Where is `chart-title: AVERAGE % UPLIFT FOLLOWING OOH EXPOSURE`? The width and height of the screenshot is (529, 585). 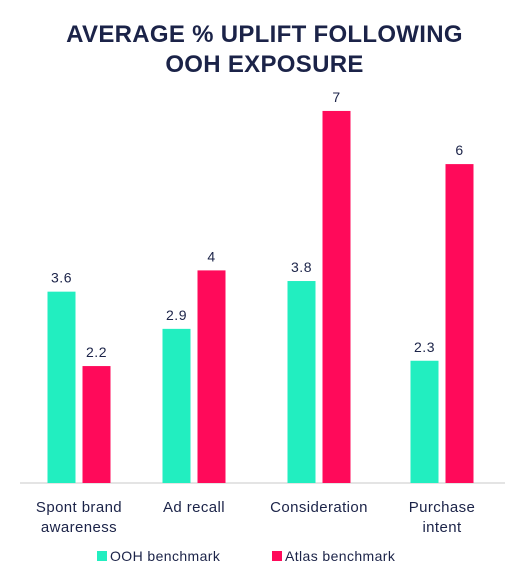 chart-title: AVERAGE % UPLIFT FOLLOWING OOH EXPOSURE is located at coordinates (264, 49).